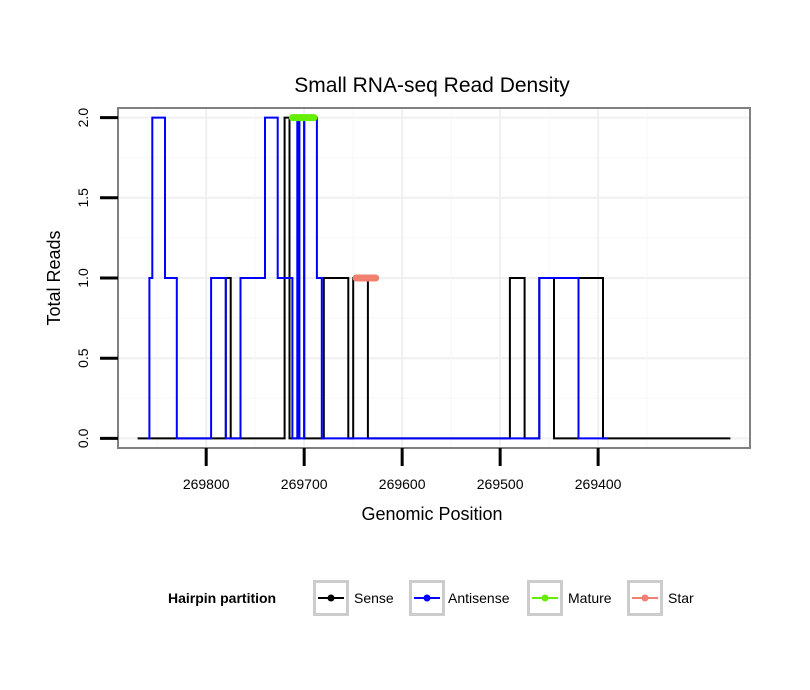 The height and width of the screenshot is (690, 810). I want to click on legend-label-mature: Mature, so click(590, 598).